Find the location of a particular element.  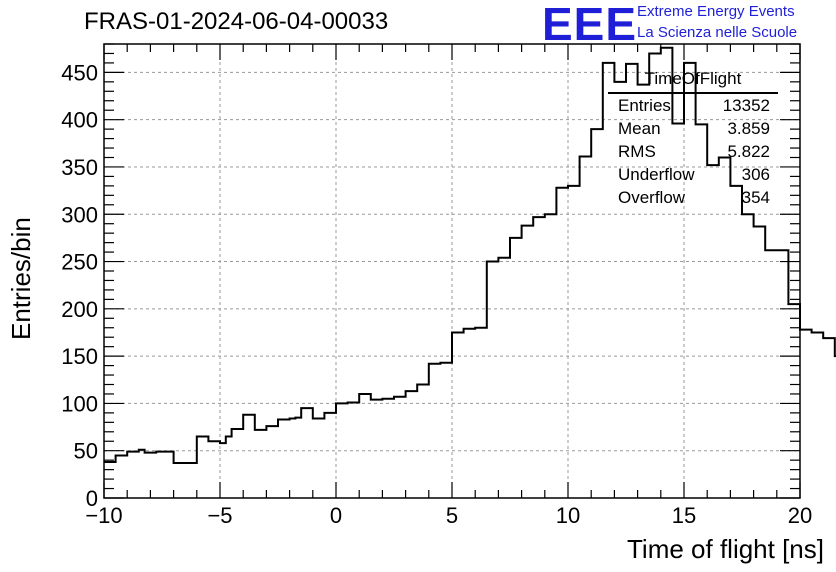

stats-value: 13352 is located at coordinates (746, 105).